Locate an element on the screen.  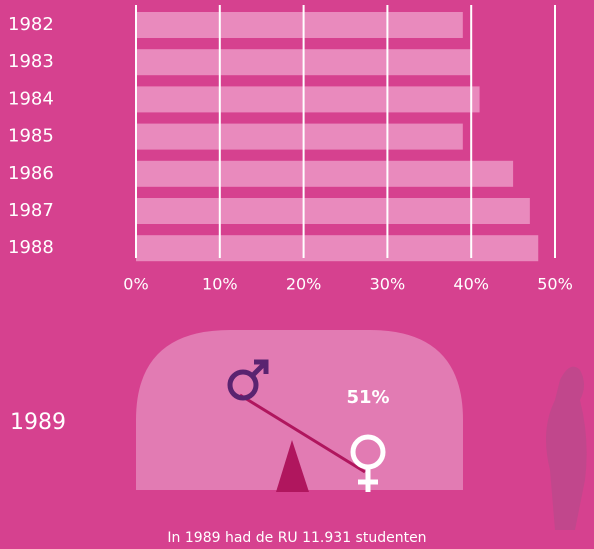
y-tick-label: 1987 is located at coordinates (31, 210).